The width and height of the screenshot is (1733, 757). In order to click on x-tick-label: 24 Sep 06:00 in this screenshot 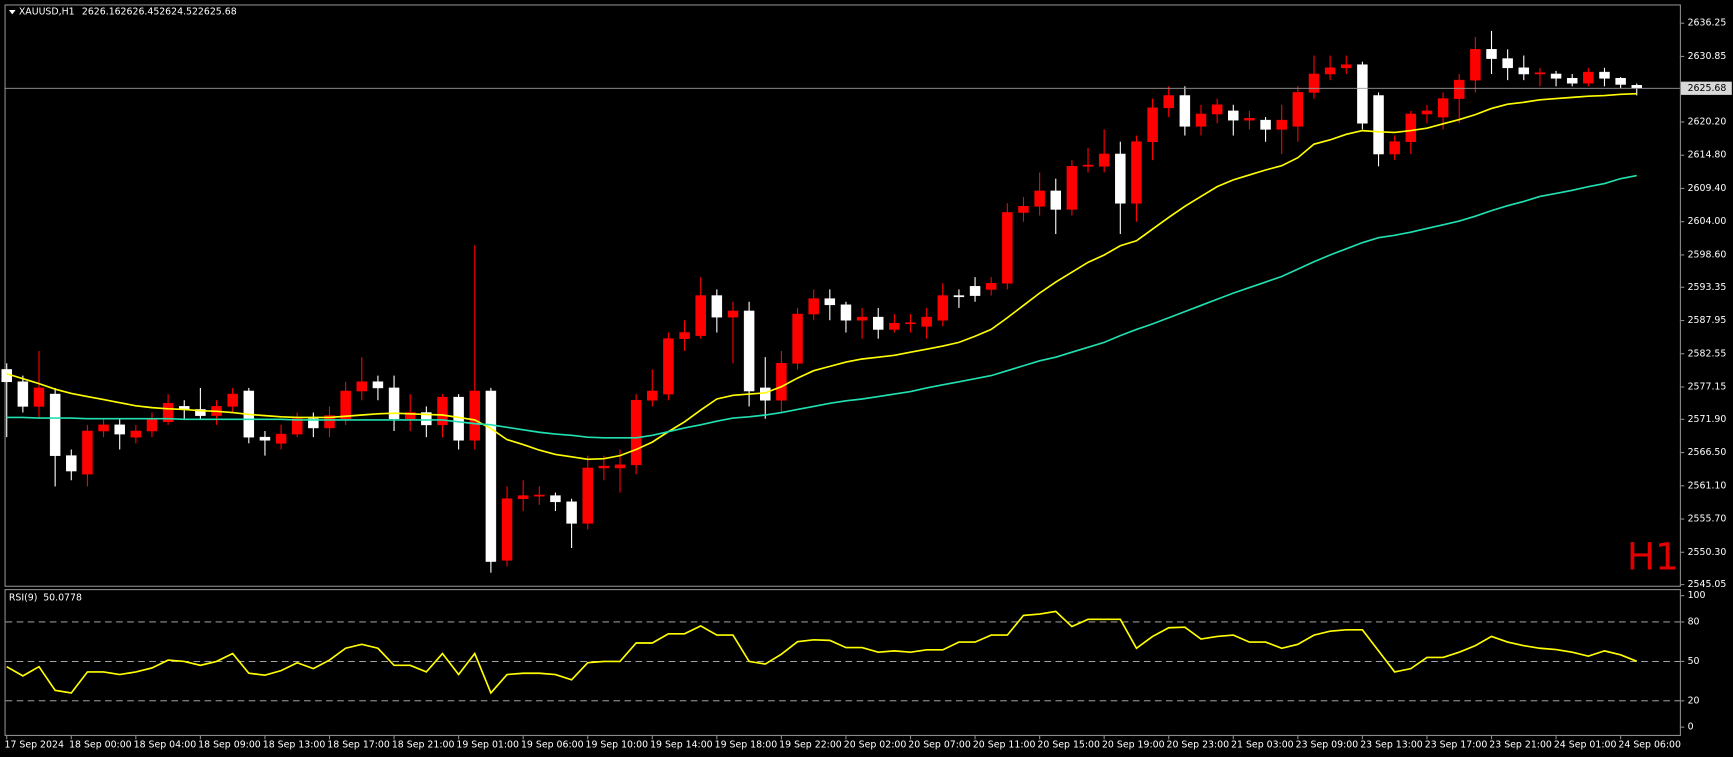, I will do `click(1649, 744)`.